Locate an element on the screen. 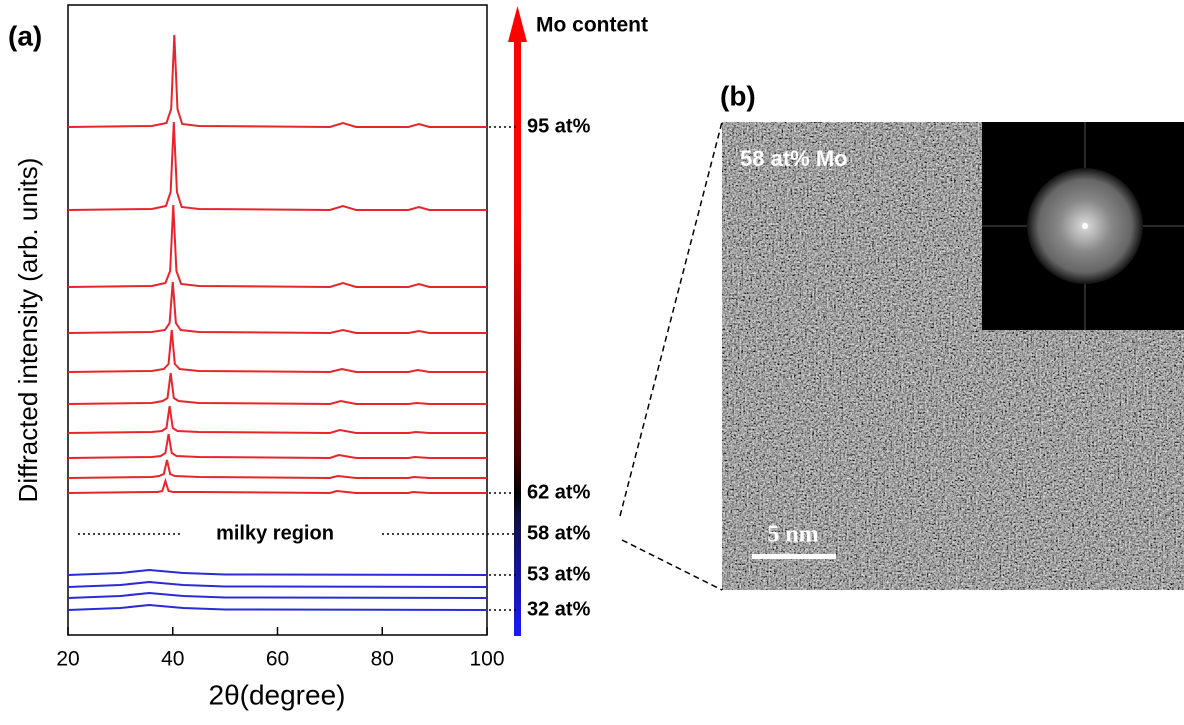 Image resolution: width=1184 pixels, height=725 pixels. scale-arrow is located at coordinates (517, 24).